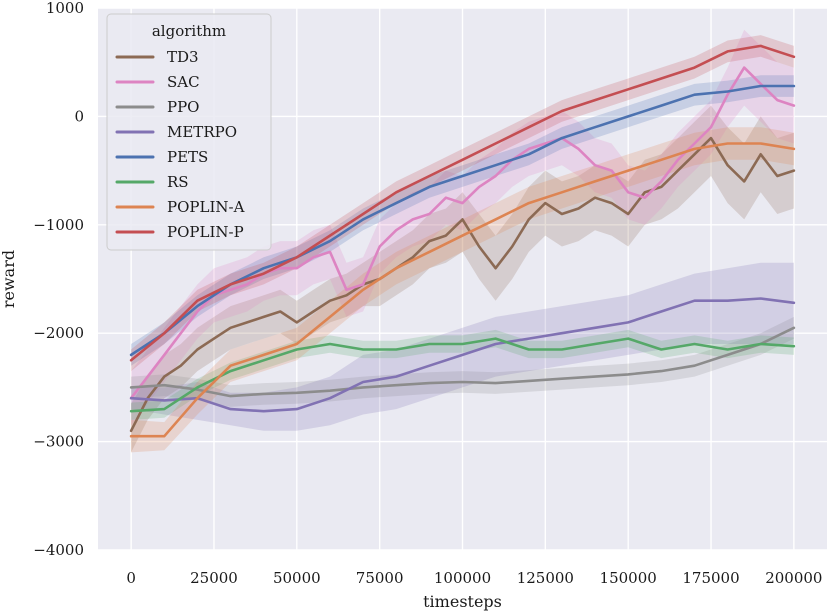  I want to click on x-tick-label: 100000, so click(462, 578).